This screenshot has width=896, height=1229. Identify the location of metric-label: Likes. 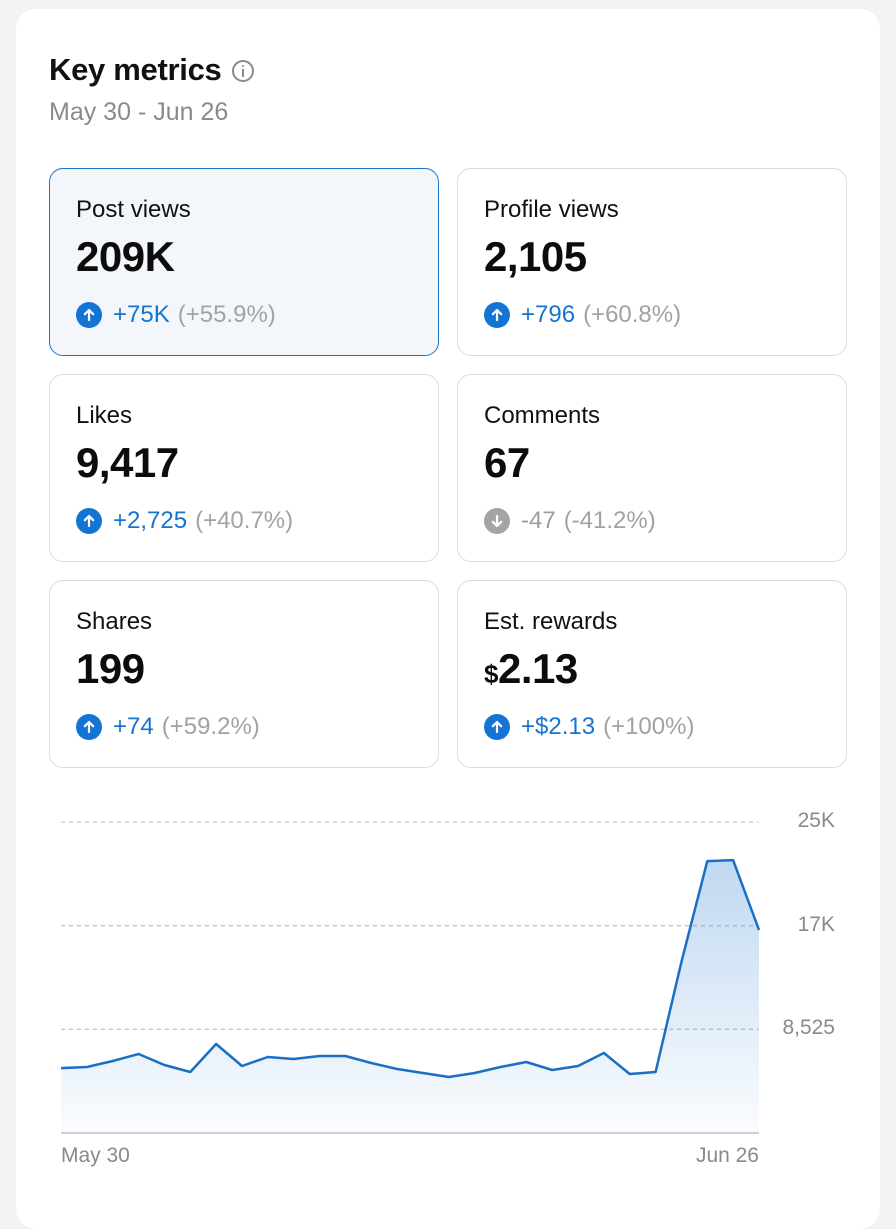
(104, 415).